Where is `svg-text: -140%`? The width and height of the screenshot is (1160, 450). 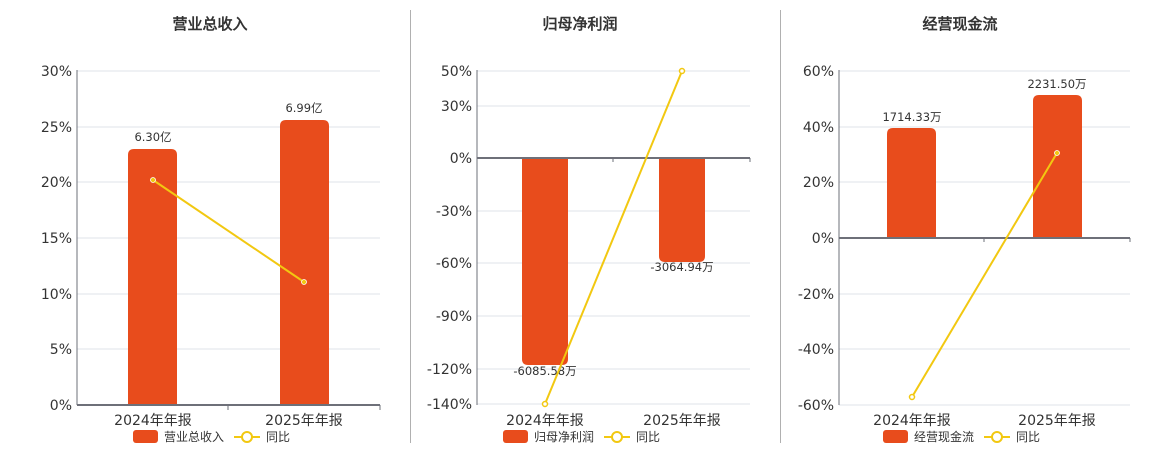
svg-text: -140% is located at coordinates (449, 405).